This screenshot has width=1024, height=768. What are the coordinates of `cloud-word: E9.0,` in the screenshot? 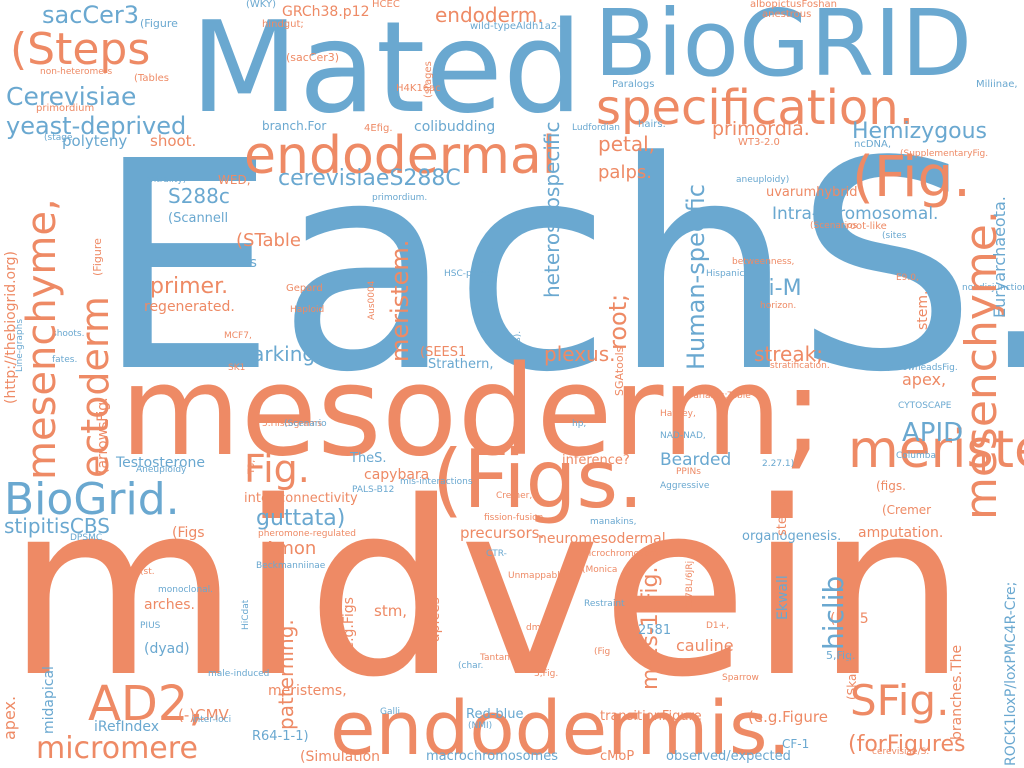 It's located at (907, 278).